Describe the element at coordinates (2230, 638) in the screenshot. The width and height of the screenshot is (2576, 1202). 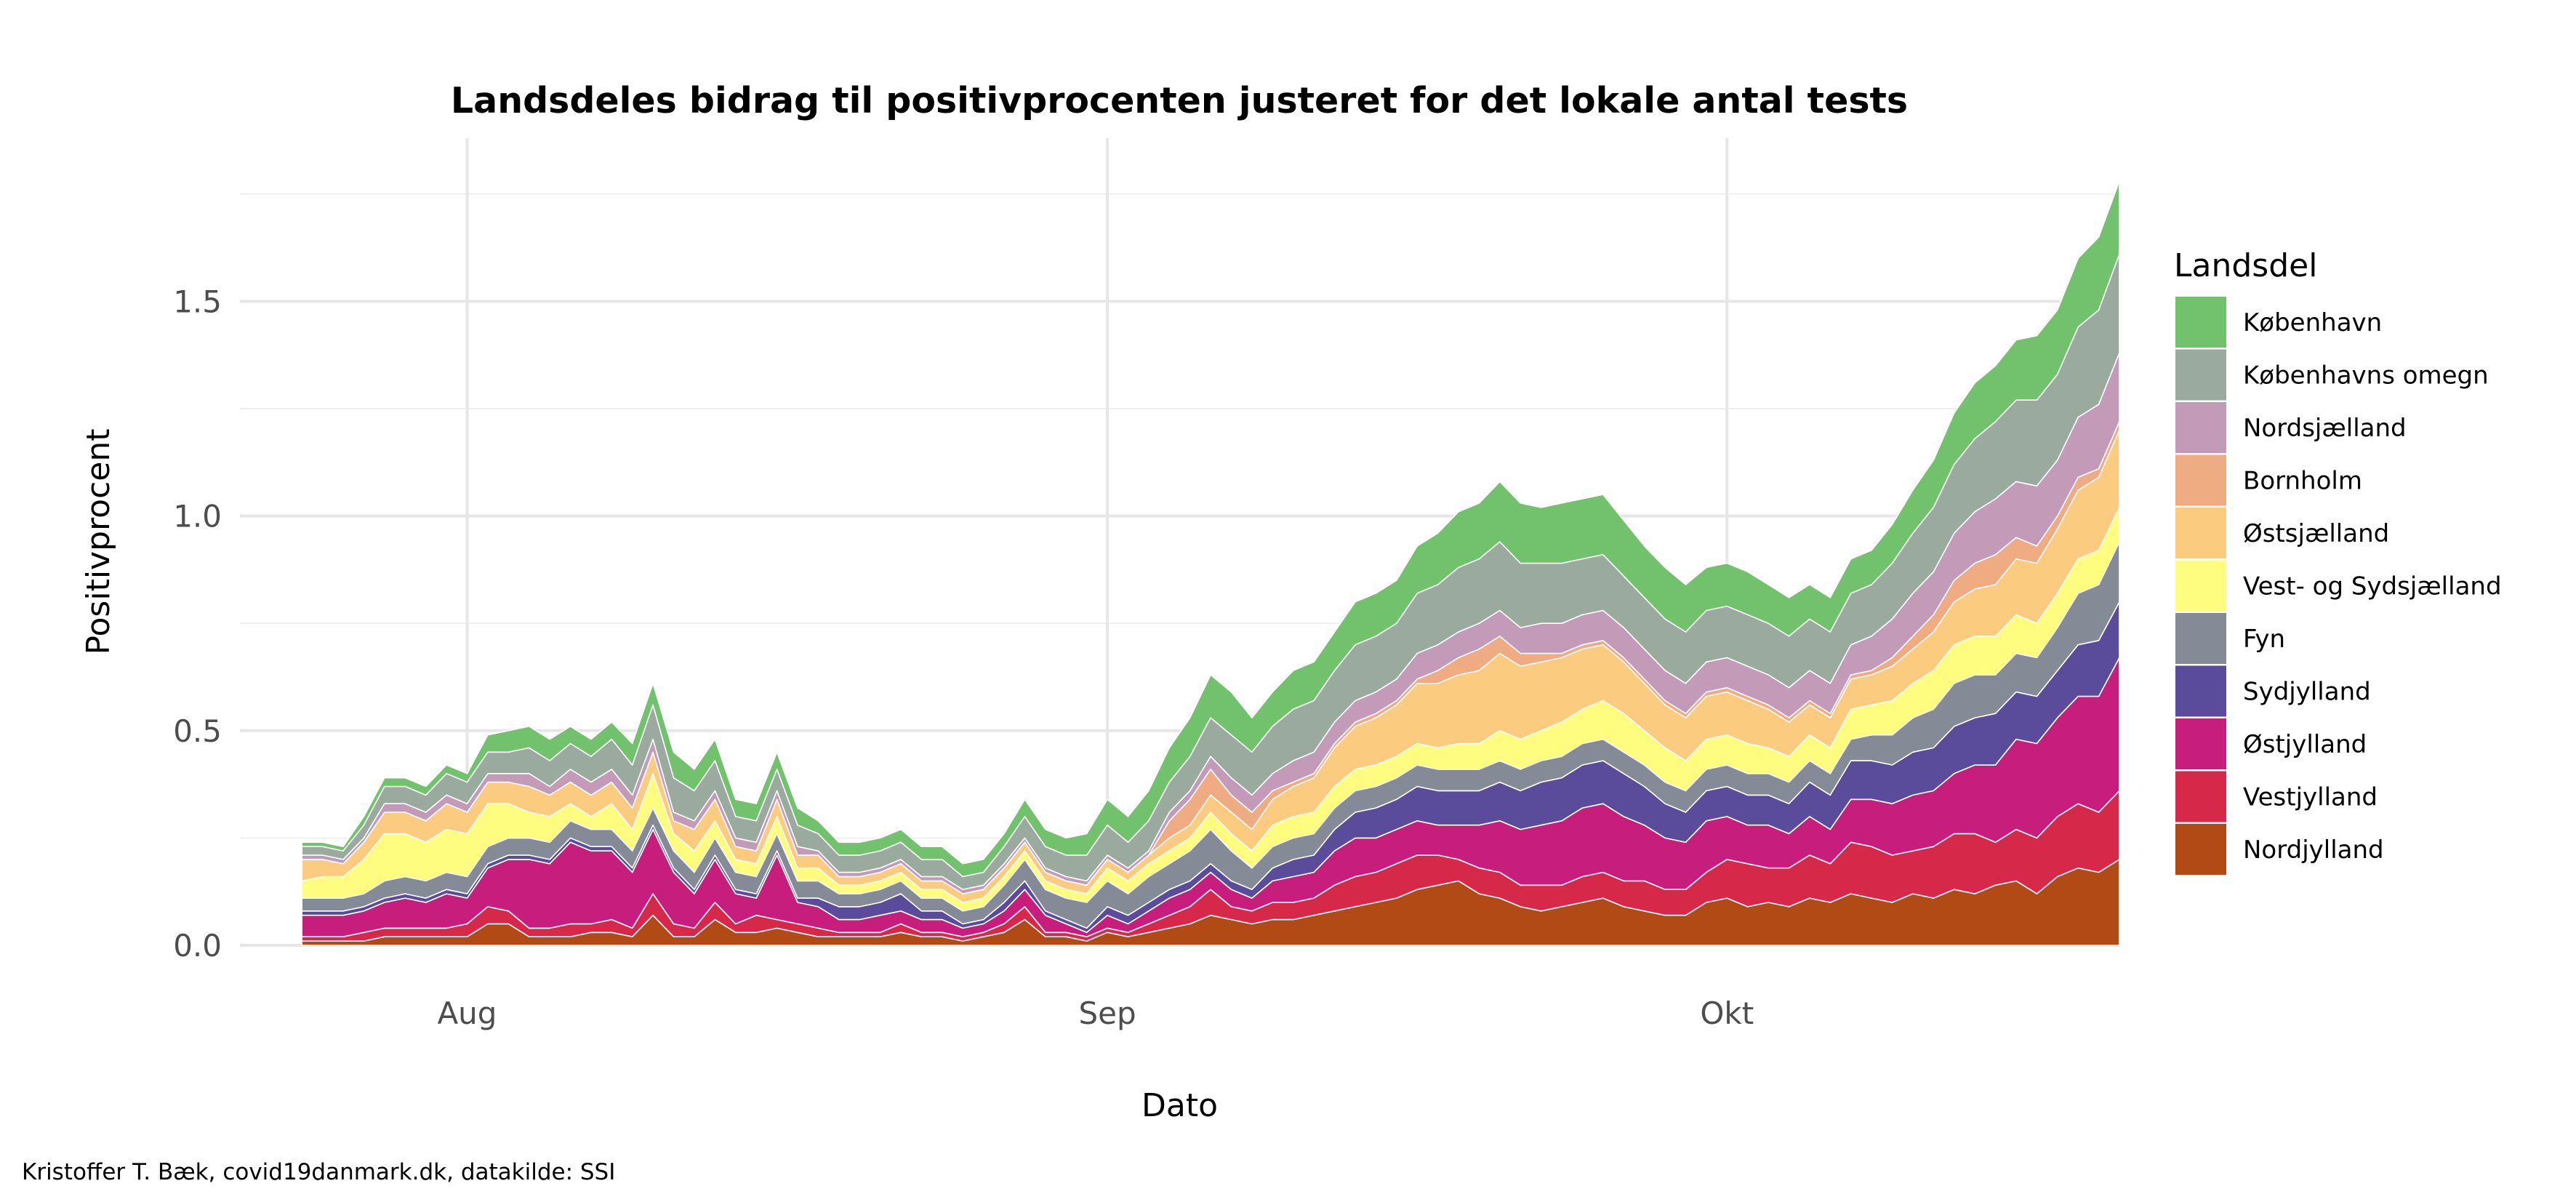
I see `legend-item: Fyn` at that location.